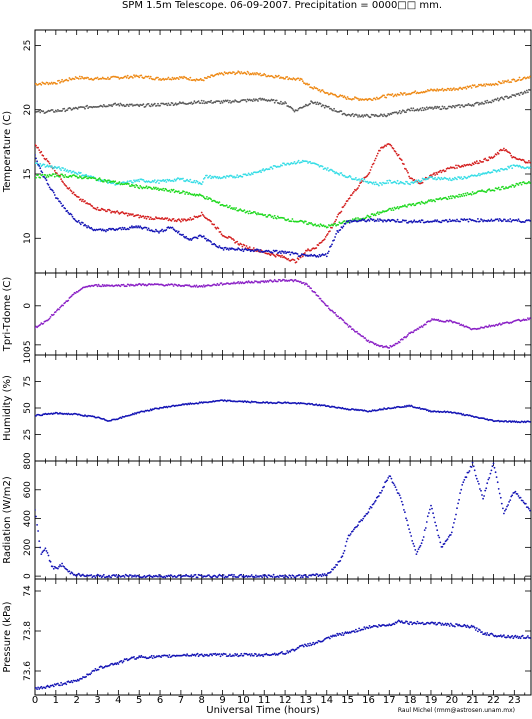 The width and height of the screenshot is (532, 719). I want to click on y-tick-label: 73.8, so click(28, 631).